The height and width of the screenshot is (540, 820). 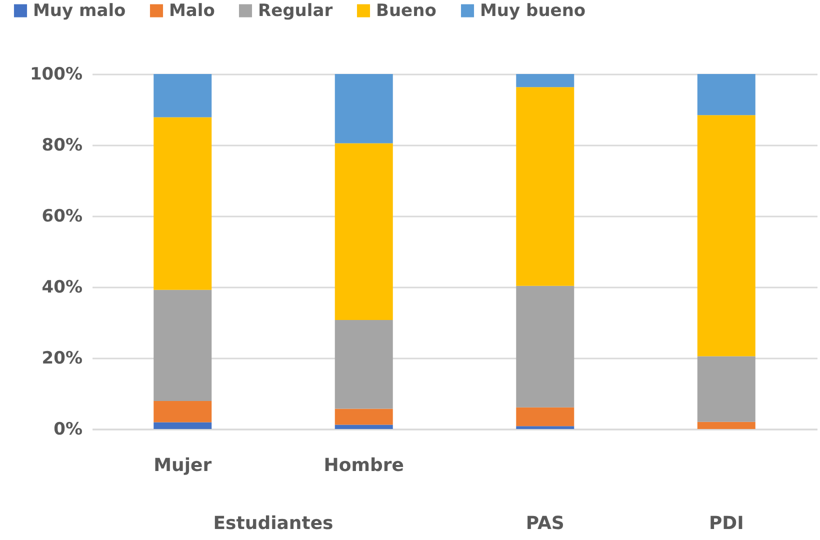 What do you see at coordinates (192, 10) in the screenshot?
I see `legend-label: Malo` at bounding box center [192, 10].